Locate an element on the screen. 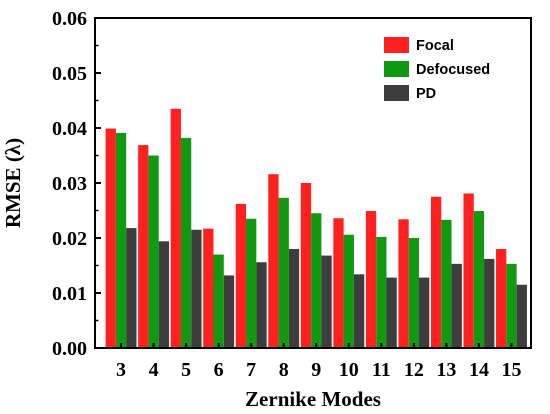 The height and width of the screenshot is (414, 550). y-tick-label: 0.05 is located at coordinates (69, 74).